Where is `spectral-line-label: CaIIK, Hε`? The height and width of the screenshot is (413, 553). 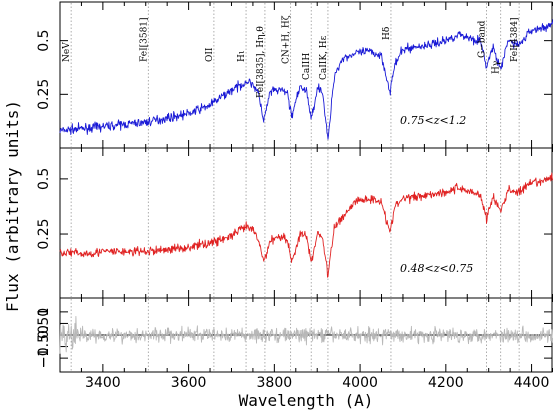 spectral-line-label: CaIIK, Hε is located at coordinates (324, 57).